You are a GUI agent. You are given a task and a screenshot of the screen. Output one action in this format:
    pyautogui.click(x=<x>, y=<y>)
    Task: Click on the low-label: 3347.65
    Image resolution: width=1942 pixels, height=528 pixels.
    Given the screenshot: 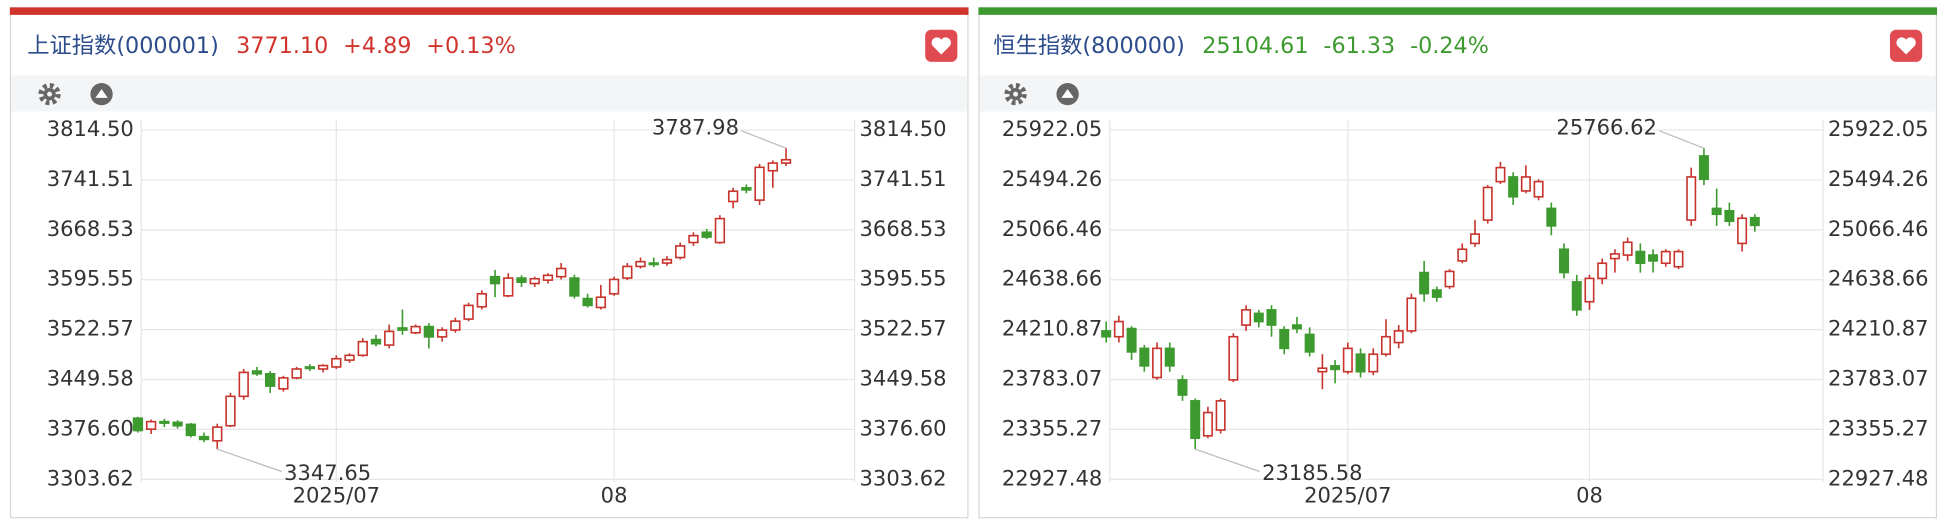 What is the action you would take?
    pyautogui.click(x=327, y=472)
    